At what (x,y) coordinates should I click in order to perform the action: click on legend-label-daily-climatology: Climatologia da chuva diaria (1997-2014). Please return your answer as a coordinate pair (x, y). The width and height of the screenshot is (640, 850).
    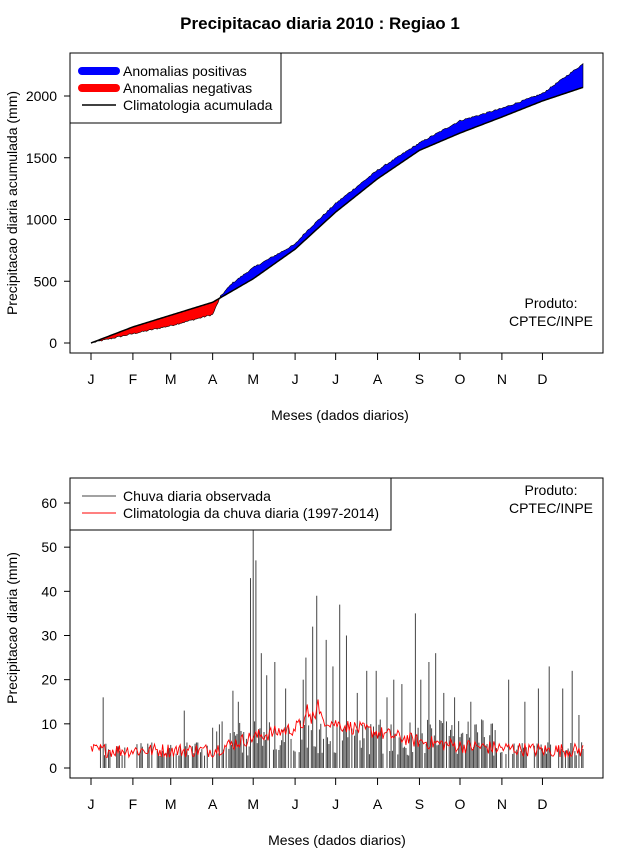
    Looking at the image, I should click on (251, 513).